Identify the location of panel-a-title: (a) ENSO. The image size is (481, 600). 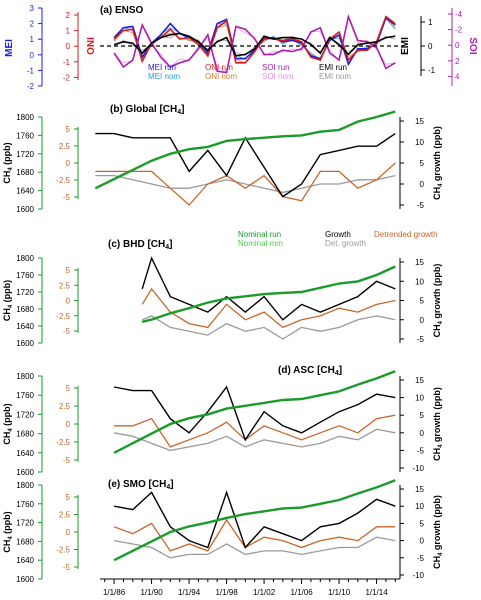
(122, 10).